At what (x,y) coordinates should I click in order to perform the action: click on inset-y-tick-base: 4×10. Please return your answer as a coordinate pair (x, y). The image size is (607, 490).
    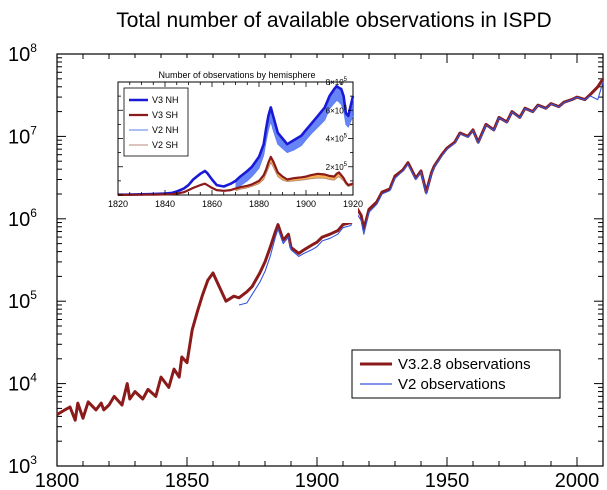
    Looking at the image, I should click on (335, 139).